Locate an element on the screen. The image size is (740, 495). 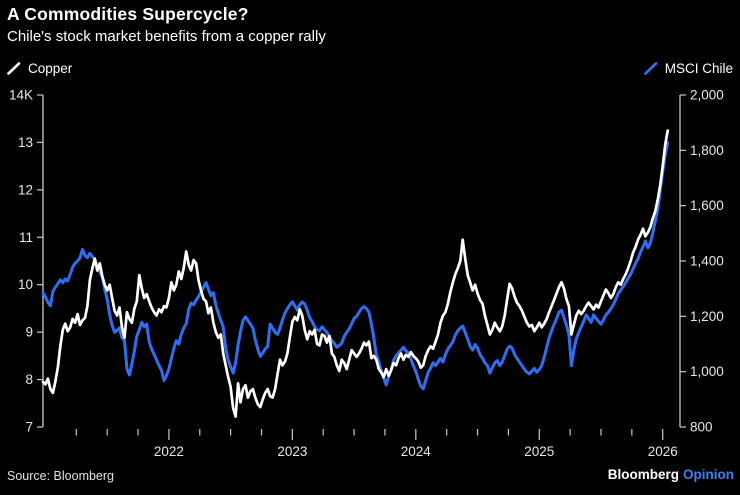
source-note: Source: Bloomberg is located at coordinates (61, 476).